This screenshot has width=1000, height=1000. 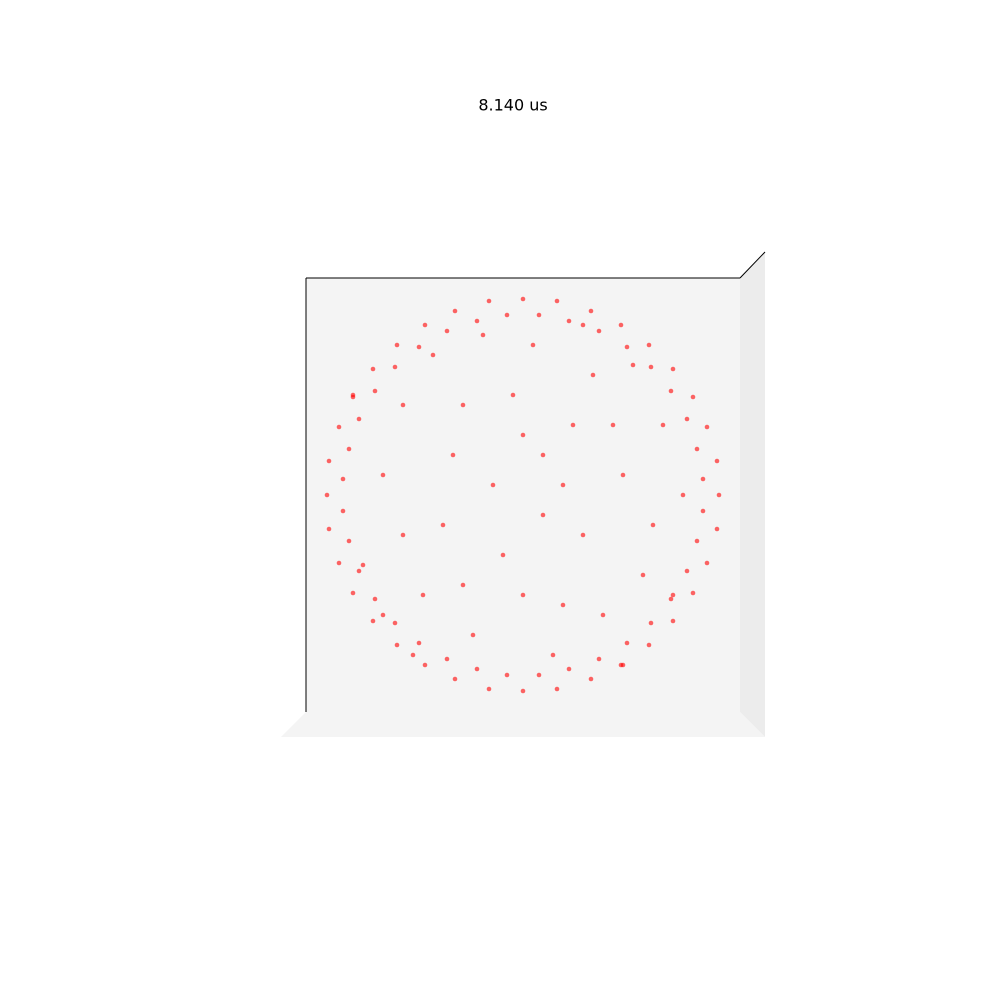 What do you see at coordinates (512, 105) in the screenshot?
I see `chart-title: 8.140 us` at bounding box center [512, 105].